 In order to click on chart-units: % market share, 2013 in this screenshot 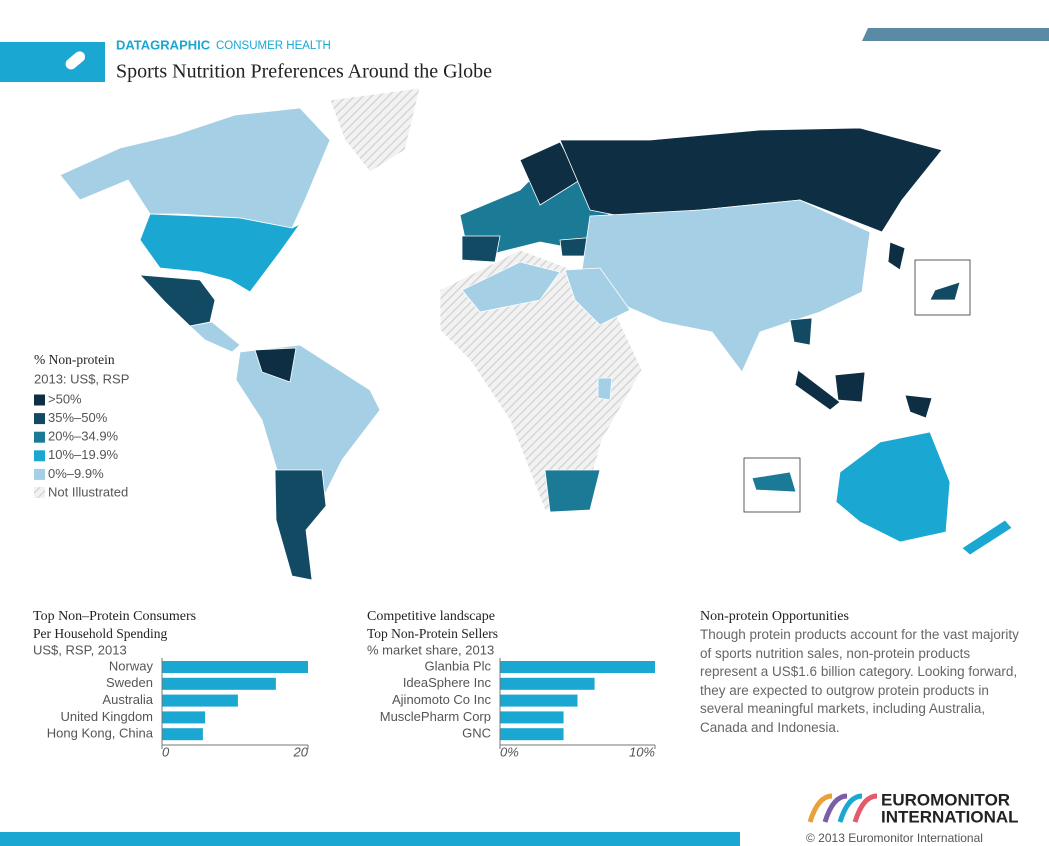, I will do `click(430, 649)`.